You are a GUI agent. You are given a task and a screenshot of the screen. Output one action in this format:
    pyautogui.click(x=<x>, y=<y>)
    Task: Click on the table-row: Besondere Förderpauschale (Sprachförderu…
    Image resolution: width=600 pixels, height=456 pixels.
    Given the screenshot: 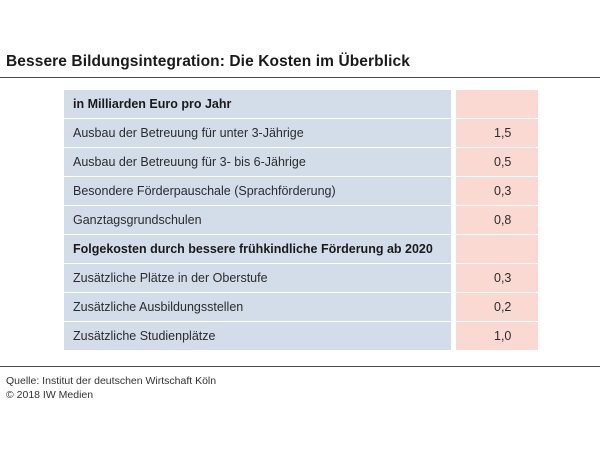 What is the action you would take?
    pyautogui.click(x=301, y=191)
    